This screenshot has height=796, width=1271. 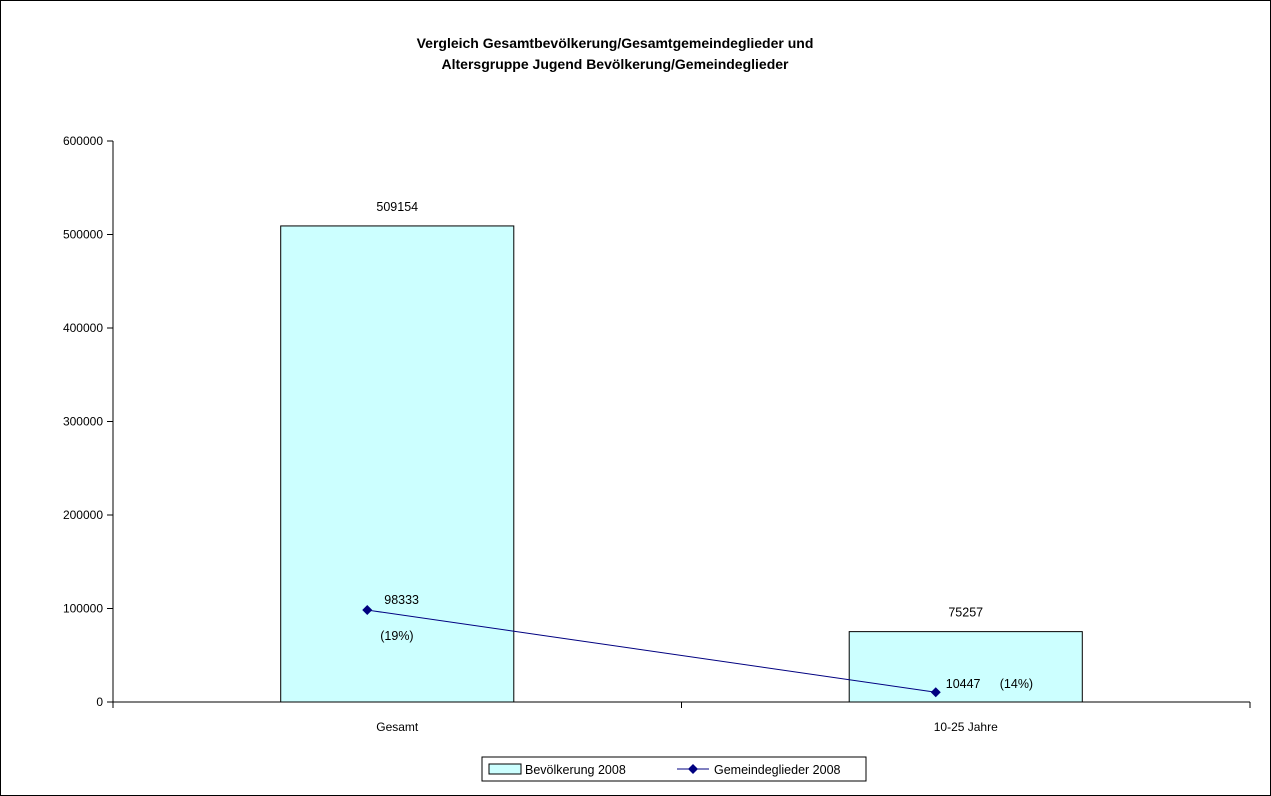 I want to click on x-tick-label: 10-25 Jahre, so click(x=966, y=727).